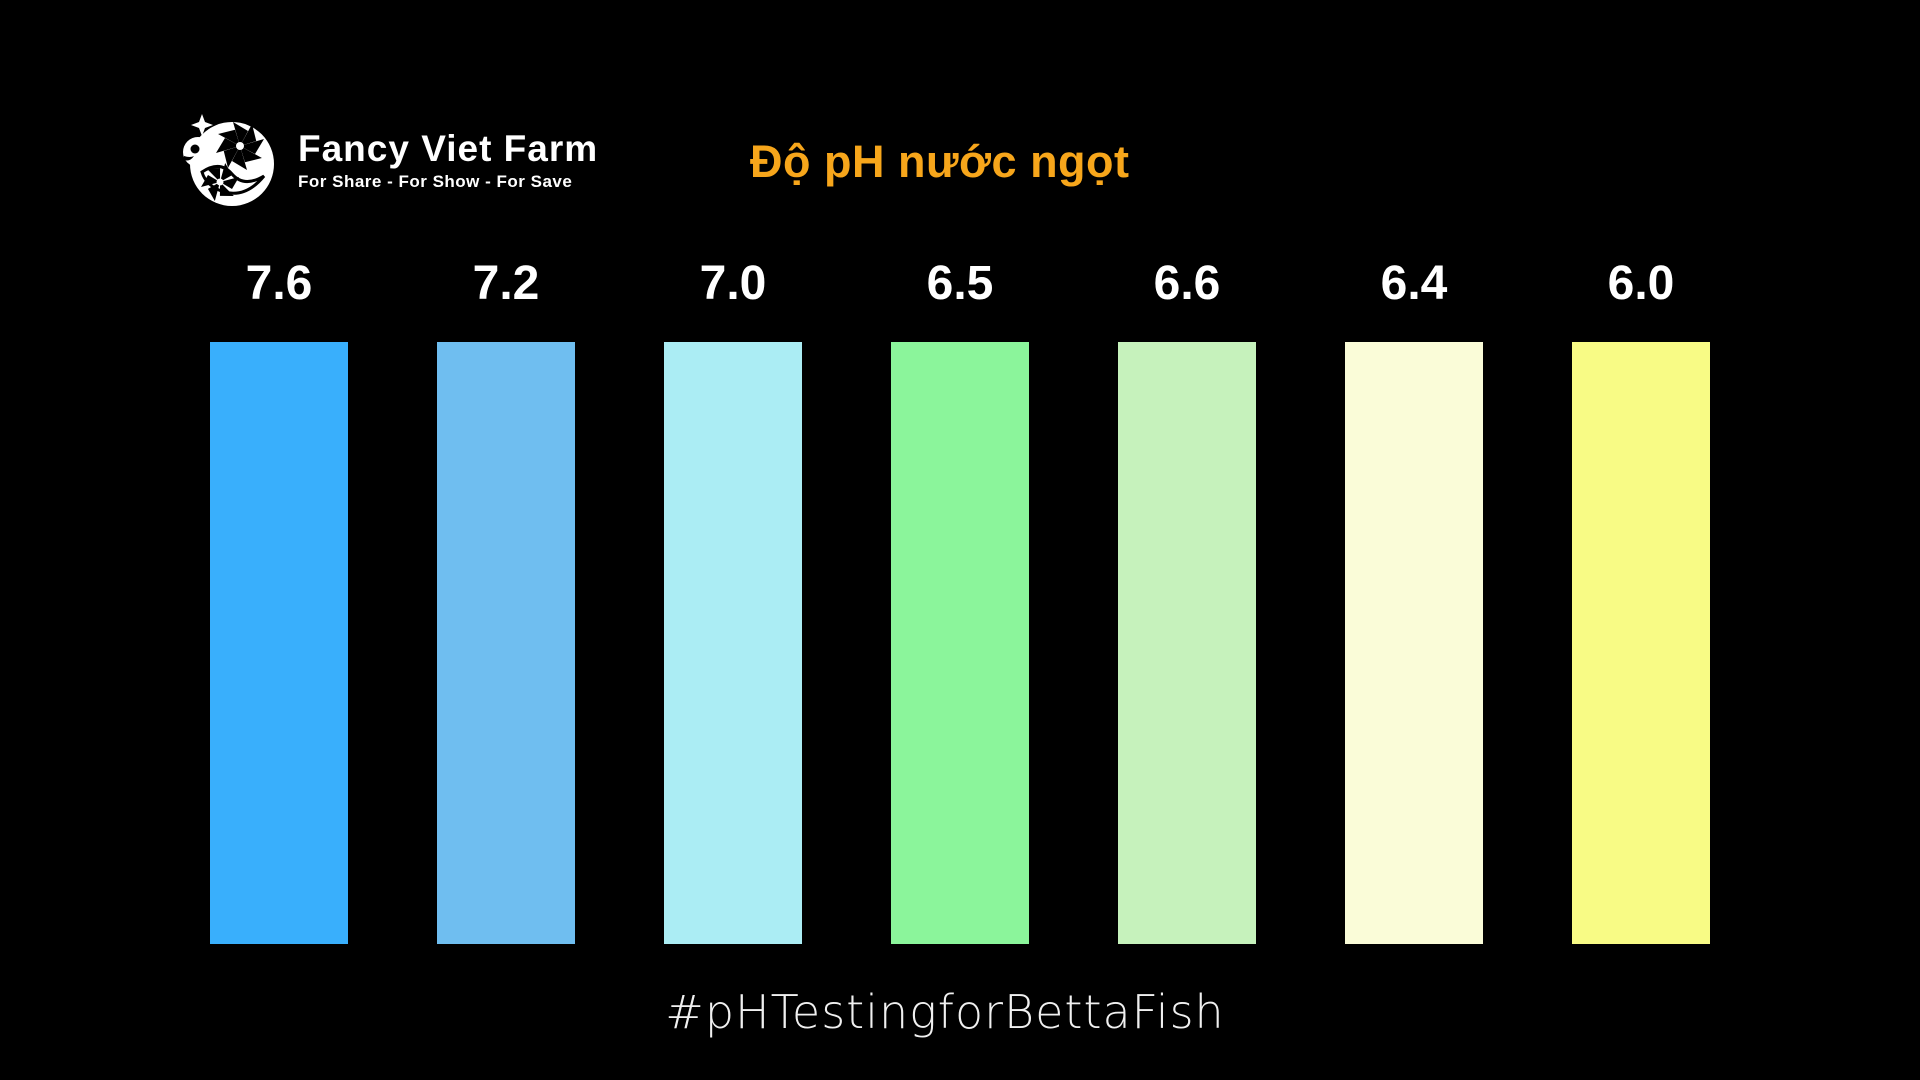  I want to click on ph-value-label: 6.4, so click(1414, 283).